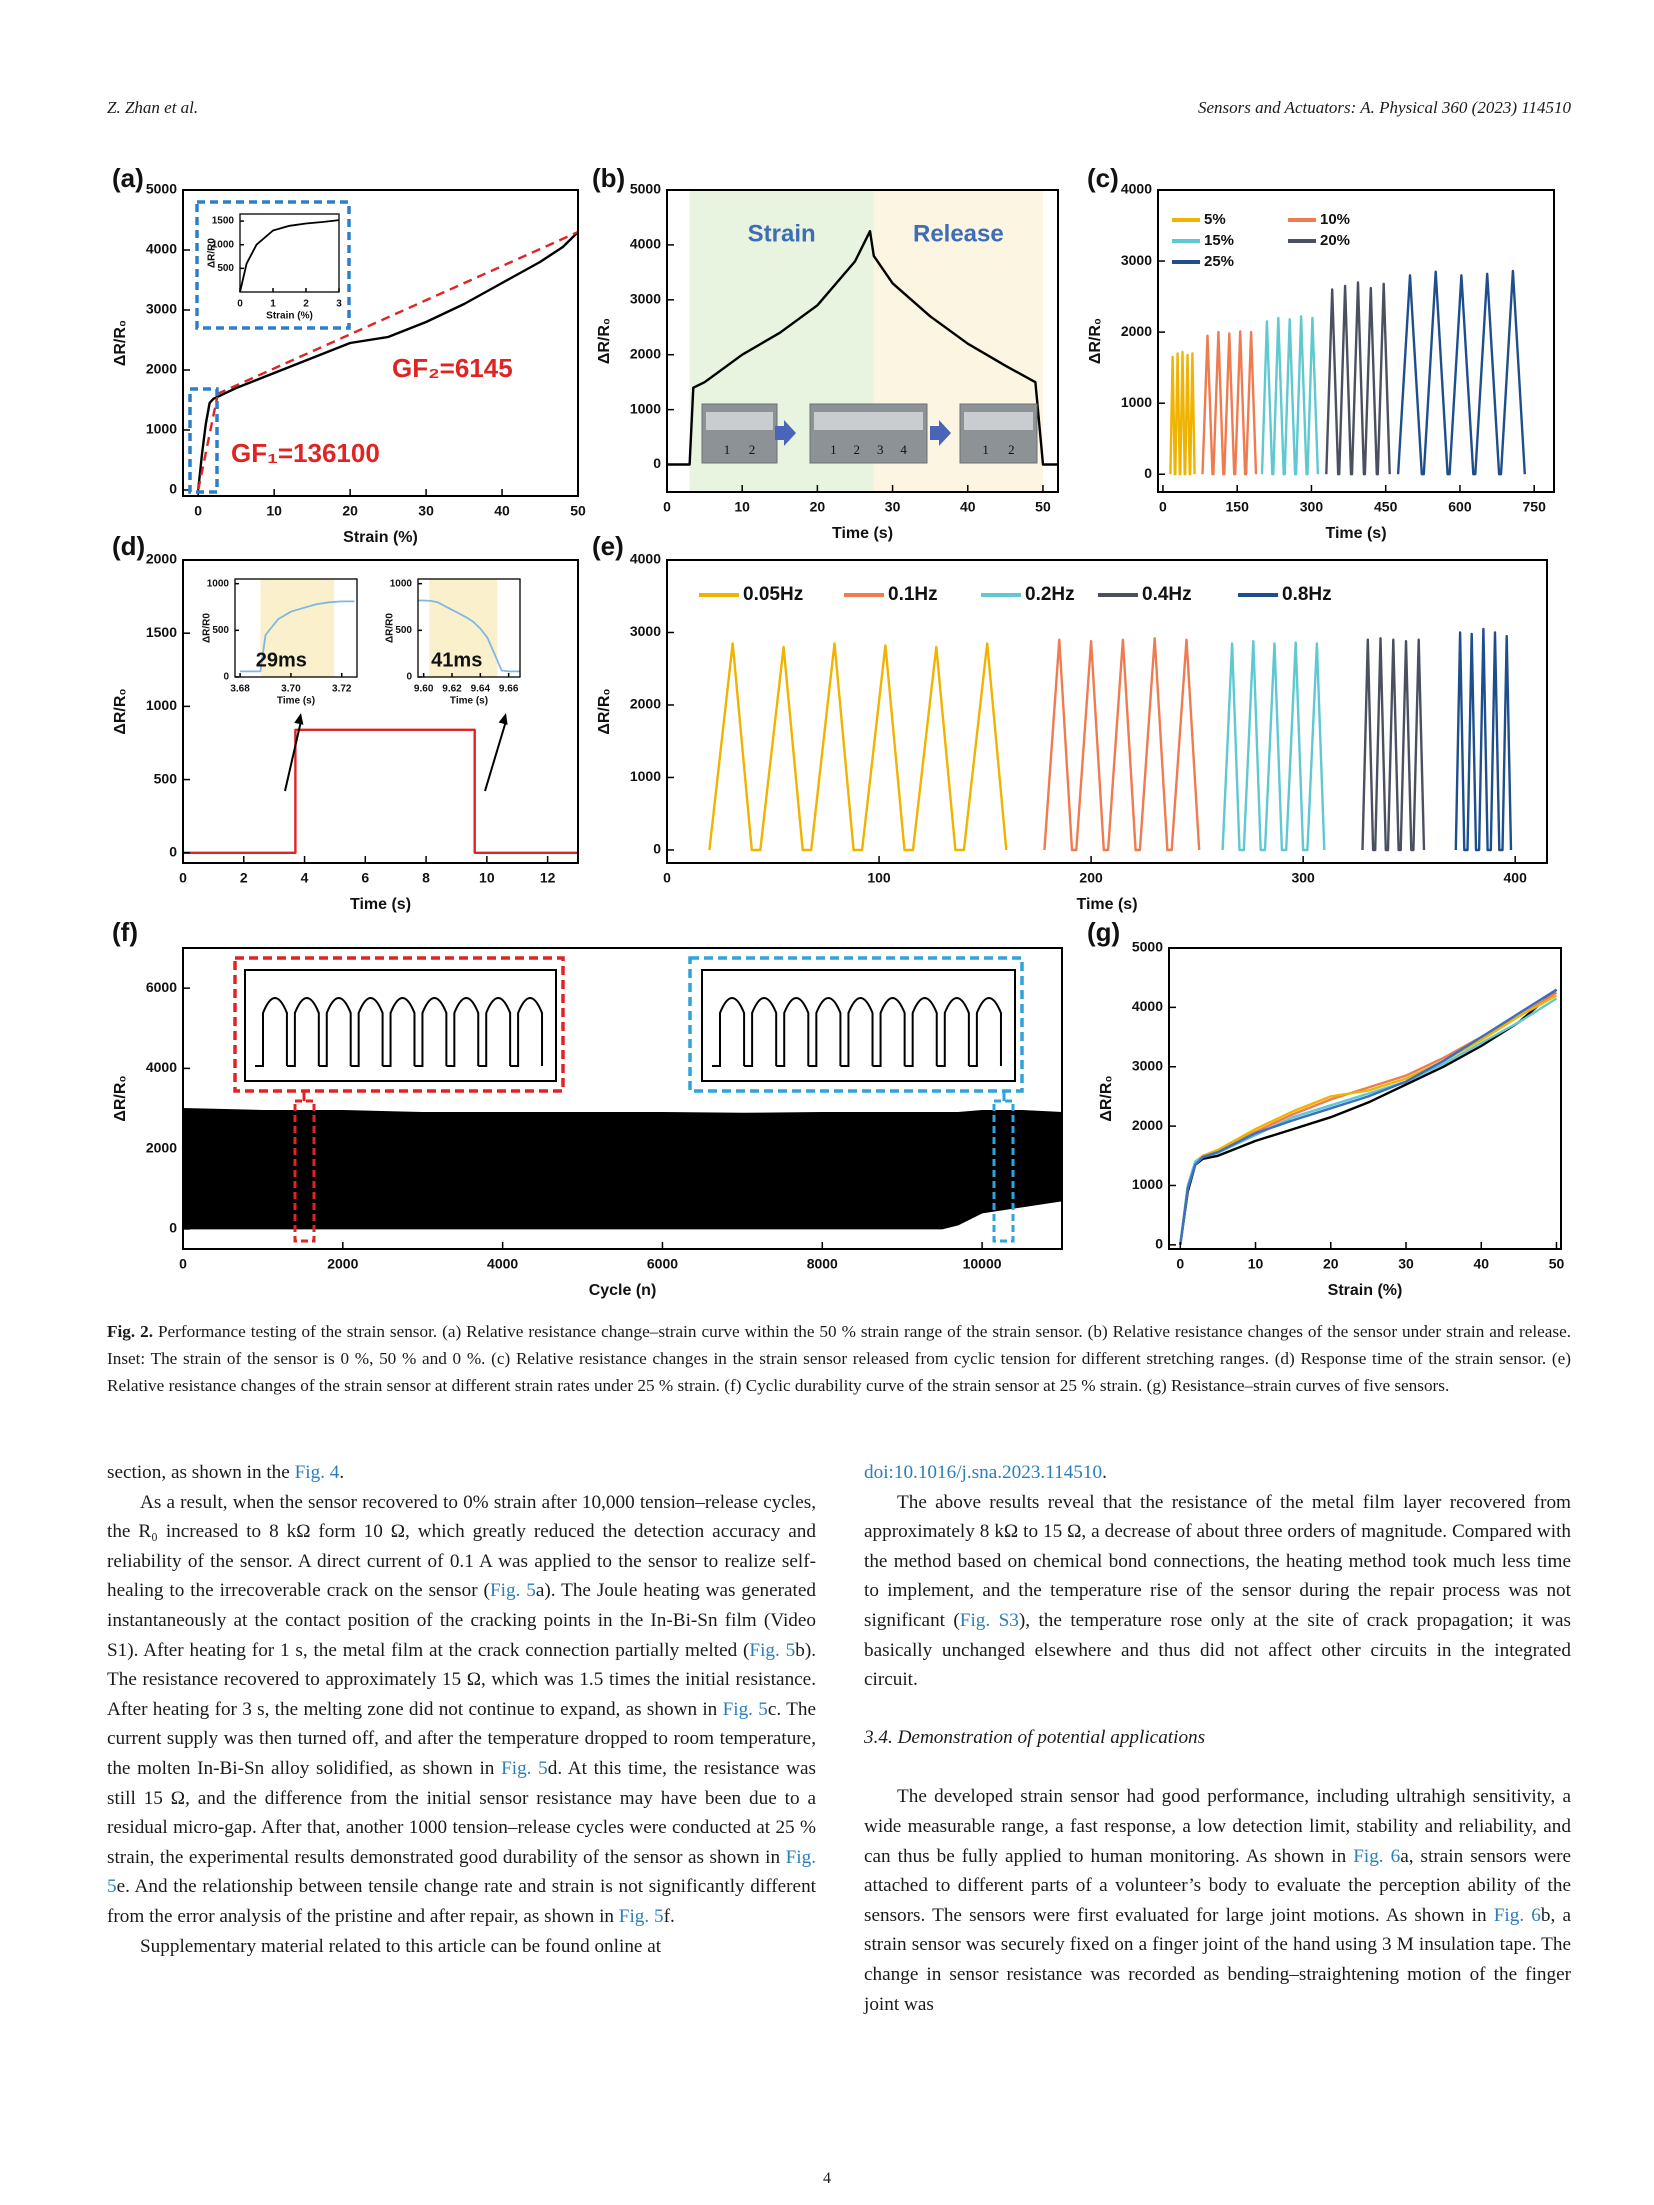 Image resolution: width=1654 pixels, height=2205 pixels. I want to click on x-tick-label: 10, so click(487, 878).